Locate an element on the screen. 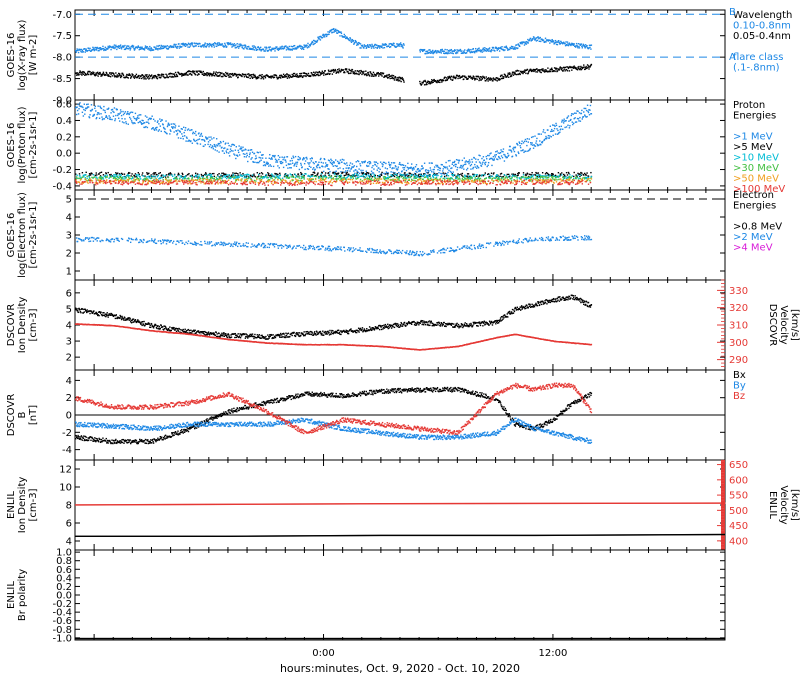 The width and height of the screenshot is (800, 684). flare-marker: B is located at coordinates (732, 12).